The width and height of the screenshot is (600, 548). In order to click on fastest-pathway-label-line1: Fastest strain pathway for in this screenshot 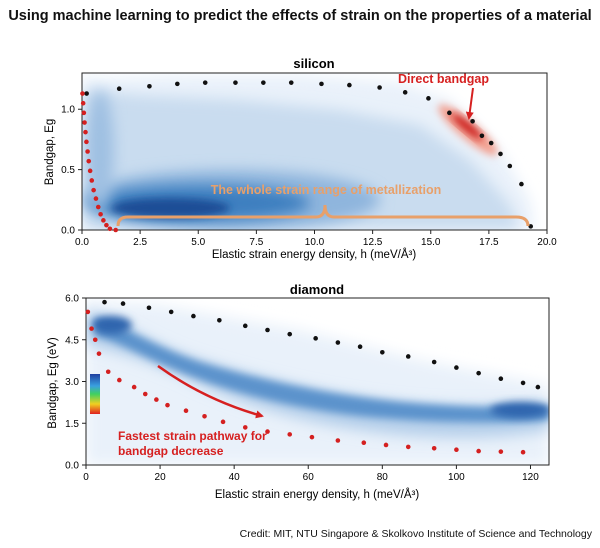, I will do `click(192, 436)`.